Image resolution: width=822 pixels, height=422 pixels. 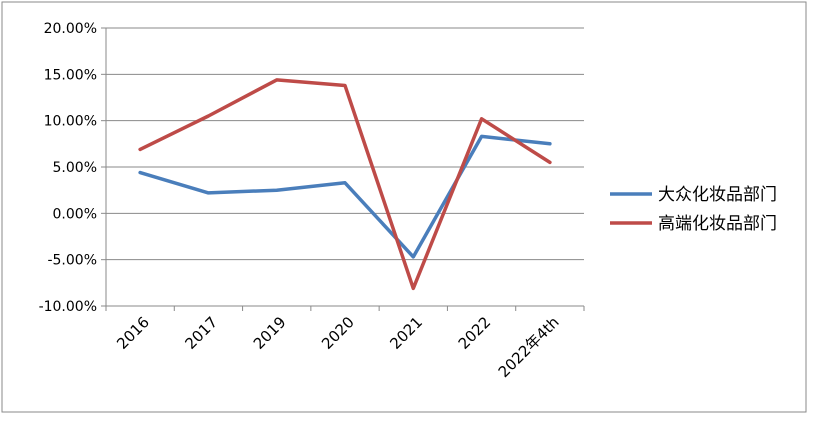 I want to click on legend-label: 高端化妆品部门, so click(x=717, y=224).